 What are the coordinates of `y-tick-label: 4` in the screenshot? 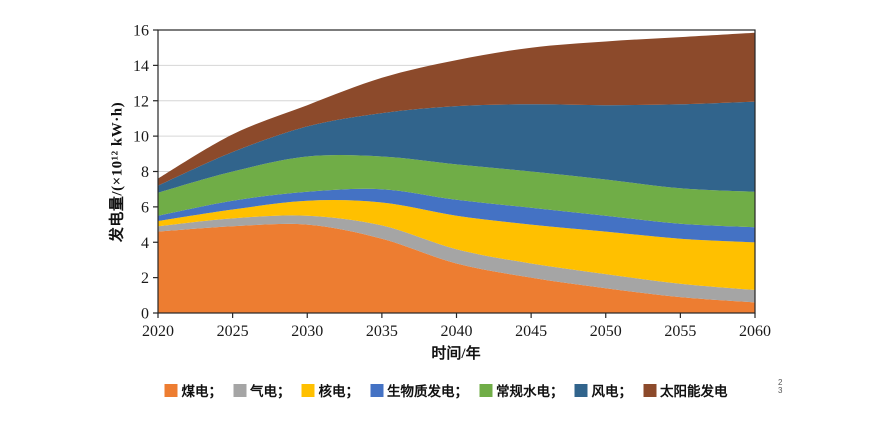 It's located at (145, 243).